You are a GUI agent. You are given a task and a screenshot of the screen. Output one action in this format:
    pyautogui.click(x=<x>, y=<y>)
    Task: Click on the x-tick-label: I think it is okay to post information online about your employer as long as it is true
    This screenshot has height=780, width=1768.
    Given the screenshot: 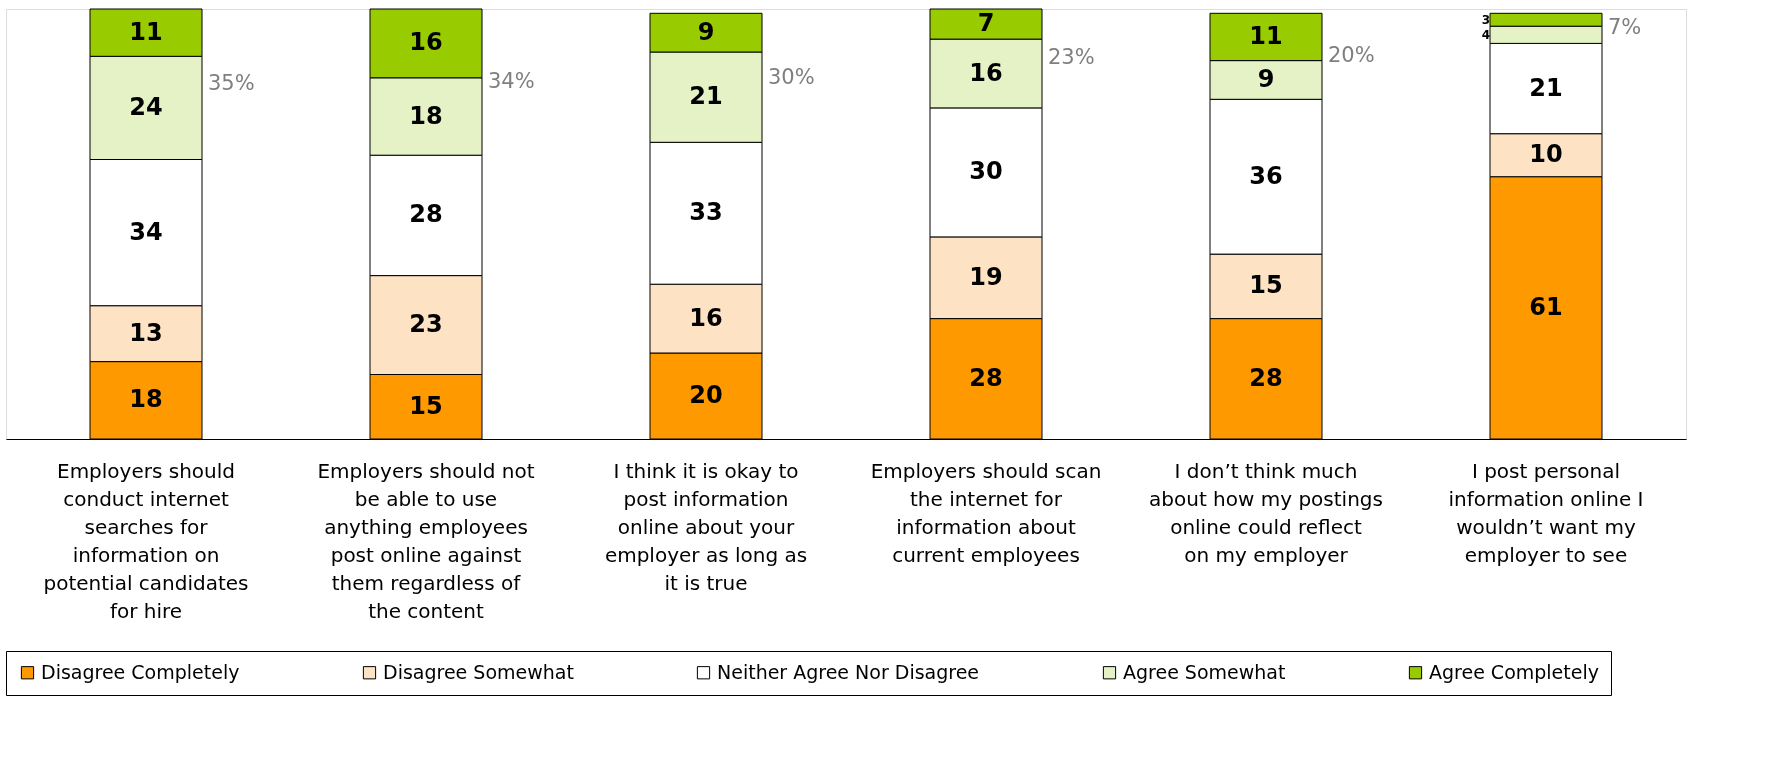 What is the action you would take?
    pyautogui.click(x=706, y=526)
    